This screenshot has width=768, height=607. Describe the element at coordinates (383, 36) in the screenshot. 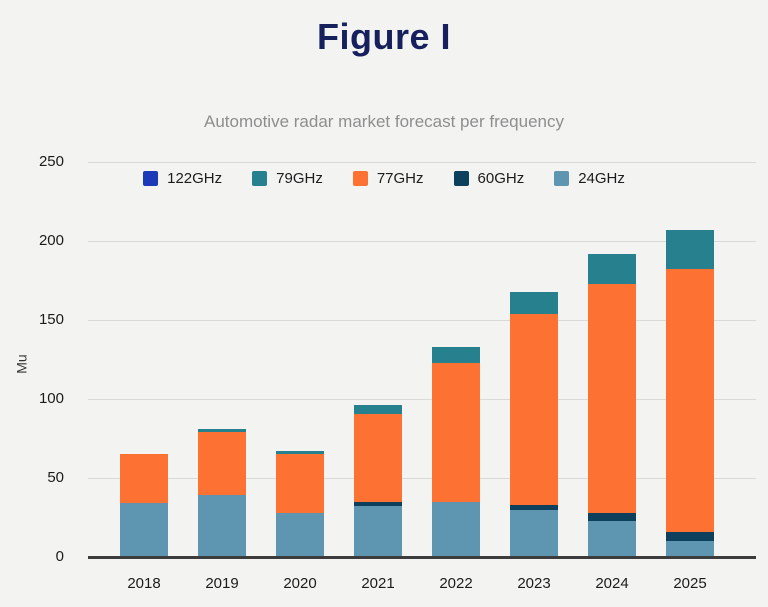

I see `figure-title: Figure I` at that location.